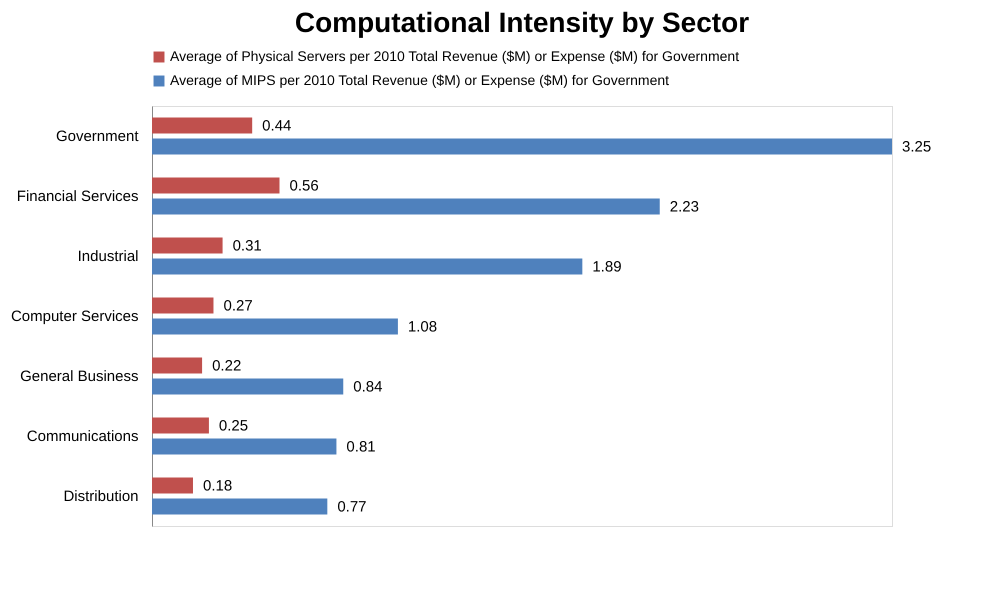 Image resolution: width=998 pixels, height=590 pixels. Describe the element at coordinates (77, 196) in the screenshot. I see `y-tick-label: Financial Services` at that location.